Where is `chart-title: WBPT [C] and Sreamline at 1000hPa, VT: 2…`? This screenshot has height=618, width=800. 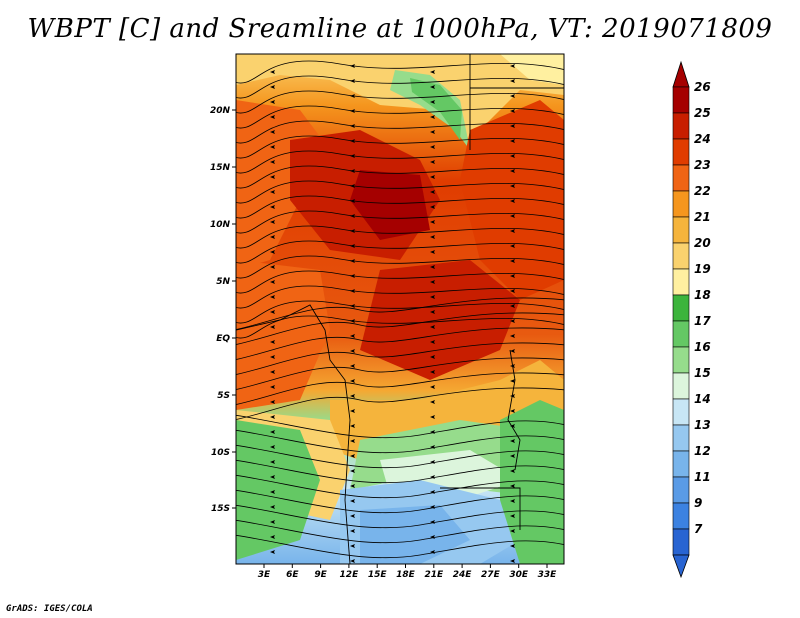
chart-title: WBPT [C] and Sreamline at 1000hPa, VT: 2… is located at coordinates (400, 29).